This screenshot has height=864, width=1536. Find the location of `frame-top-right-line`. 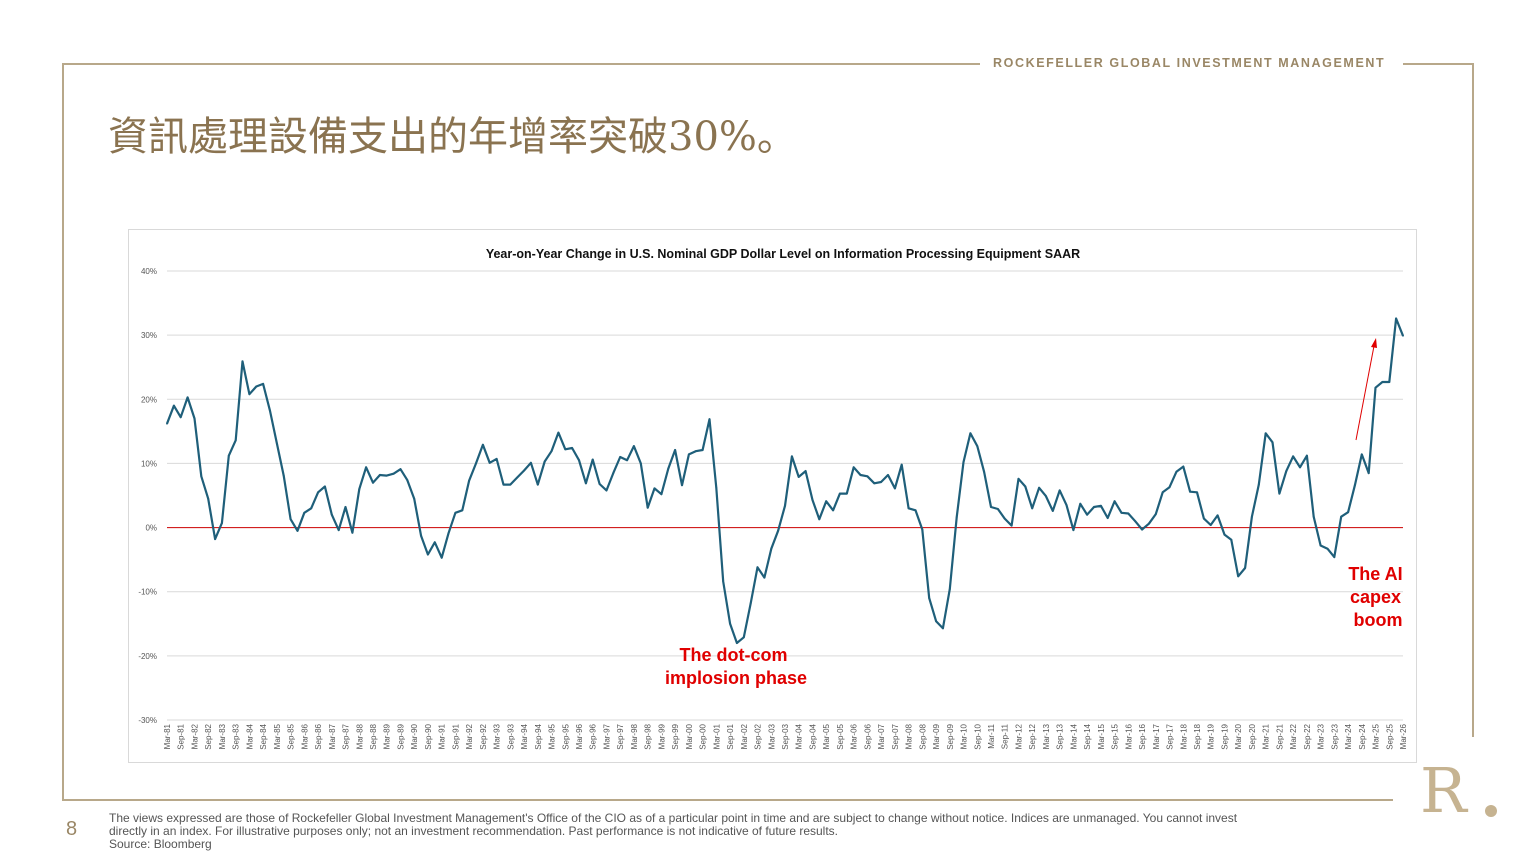

frame-top-right-line is located at coordinates (1438, 64).